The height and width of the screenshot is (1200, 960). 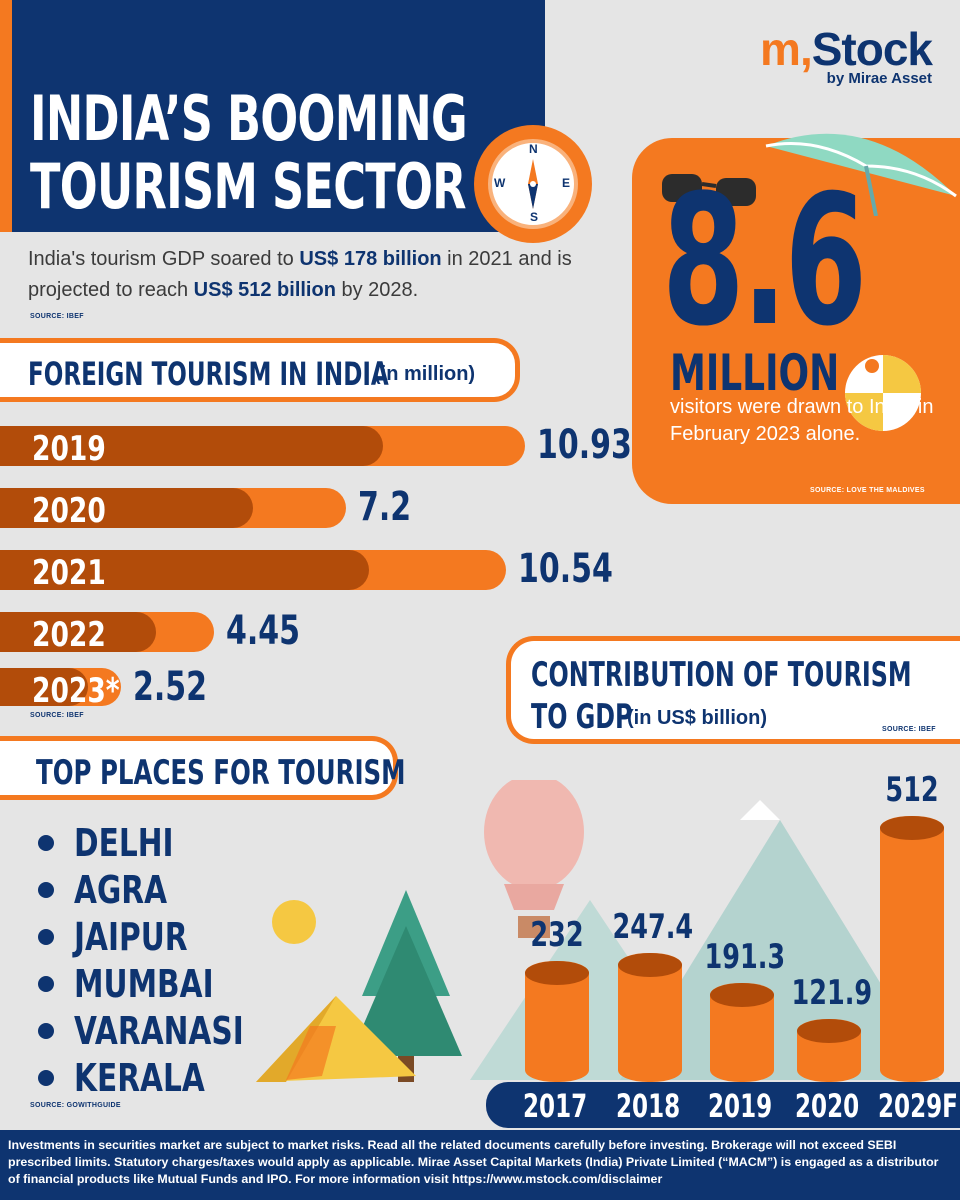 What do you see at coordinates (208, 374) in the screenshot?
I see `foreign-tourism-title: FOREIGN TOURISM IN INDIA` at bounding box center [208, 374].